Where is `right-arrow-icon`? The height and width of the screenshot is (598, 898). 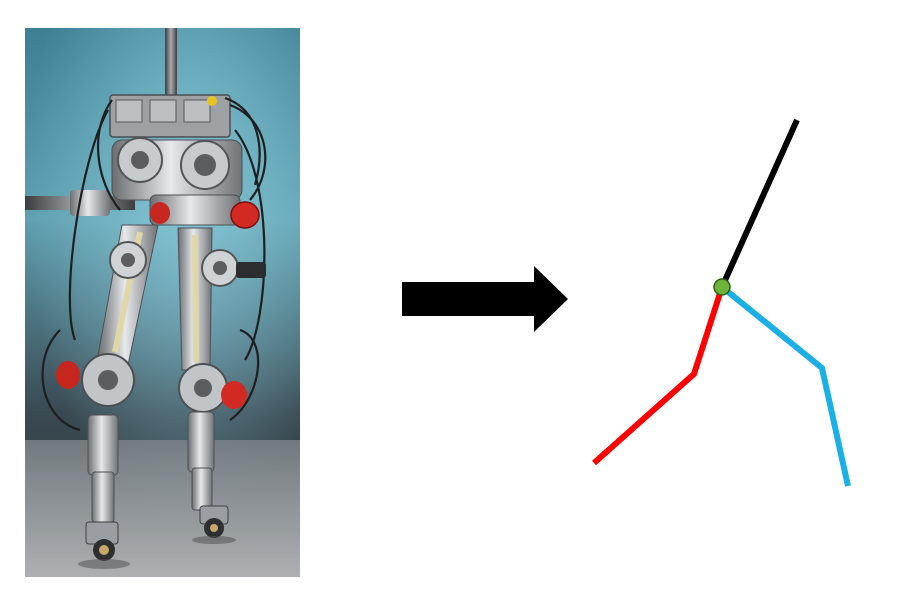
right-arrow-icon is located at coordinates (485, 299).